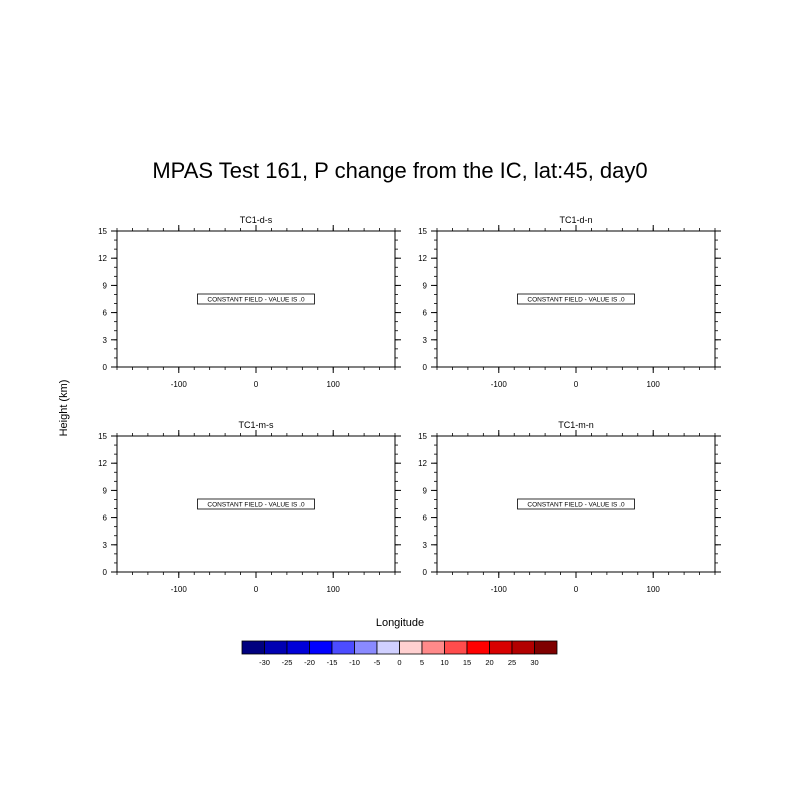  Describe the element at coordinates (377, 662) in the screenshot. I see `colorbar-label: -5` at that location.